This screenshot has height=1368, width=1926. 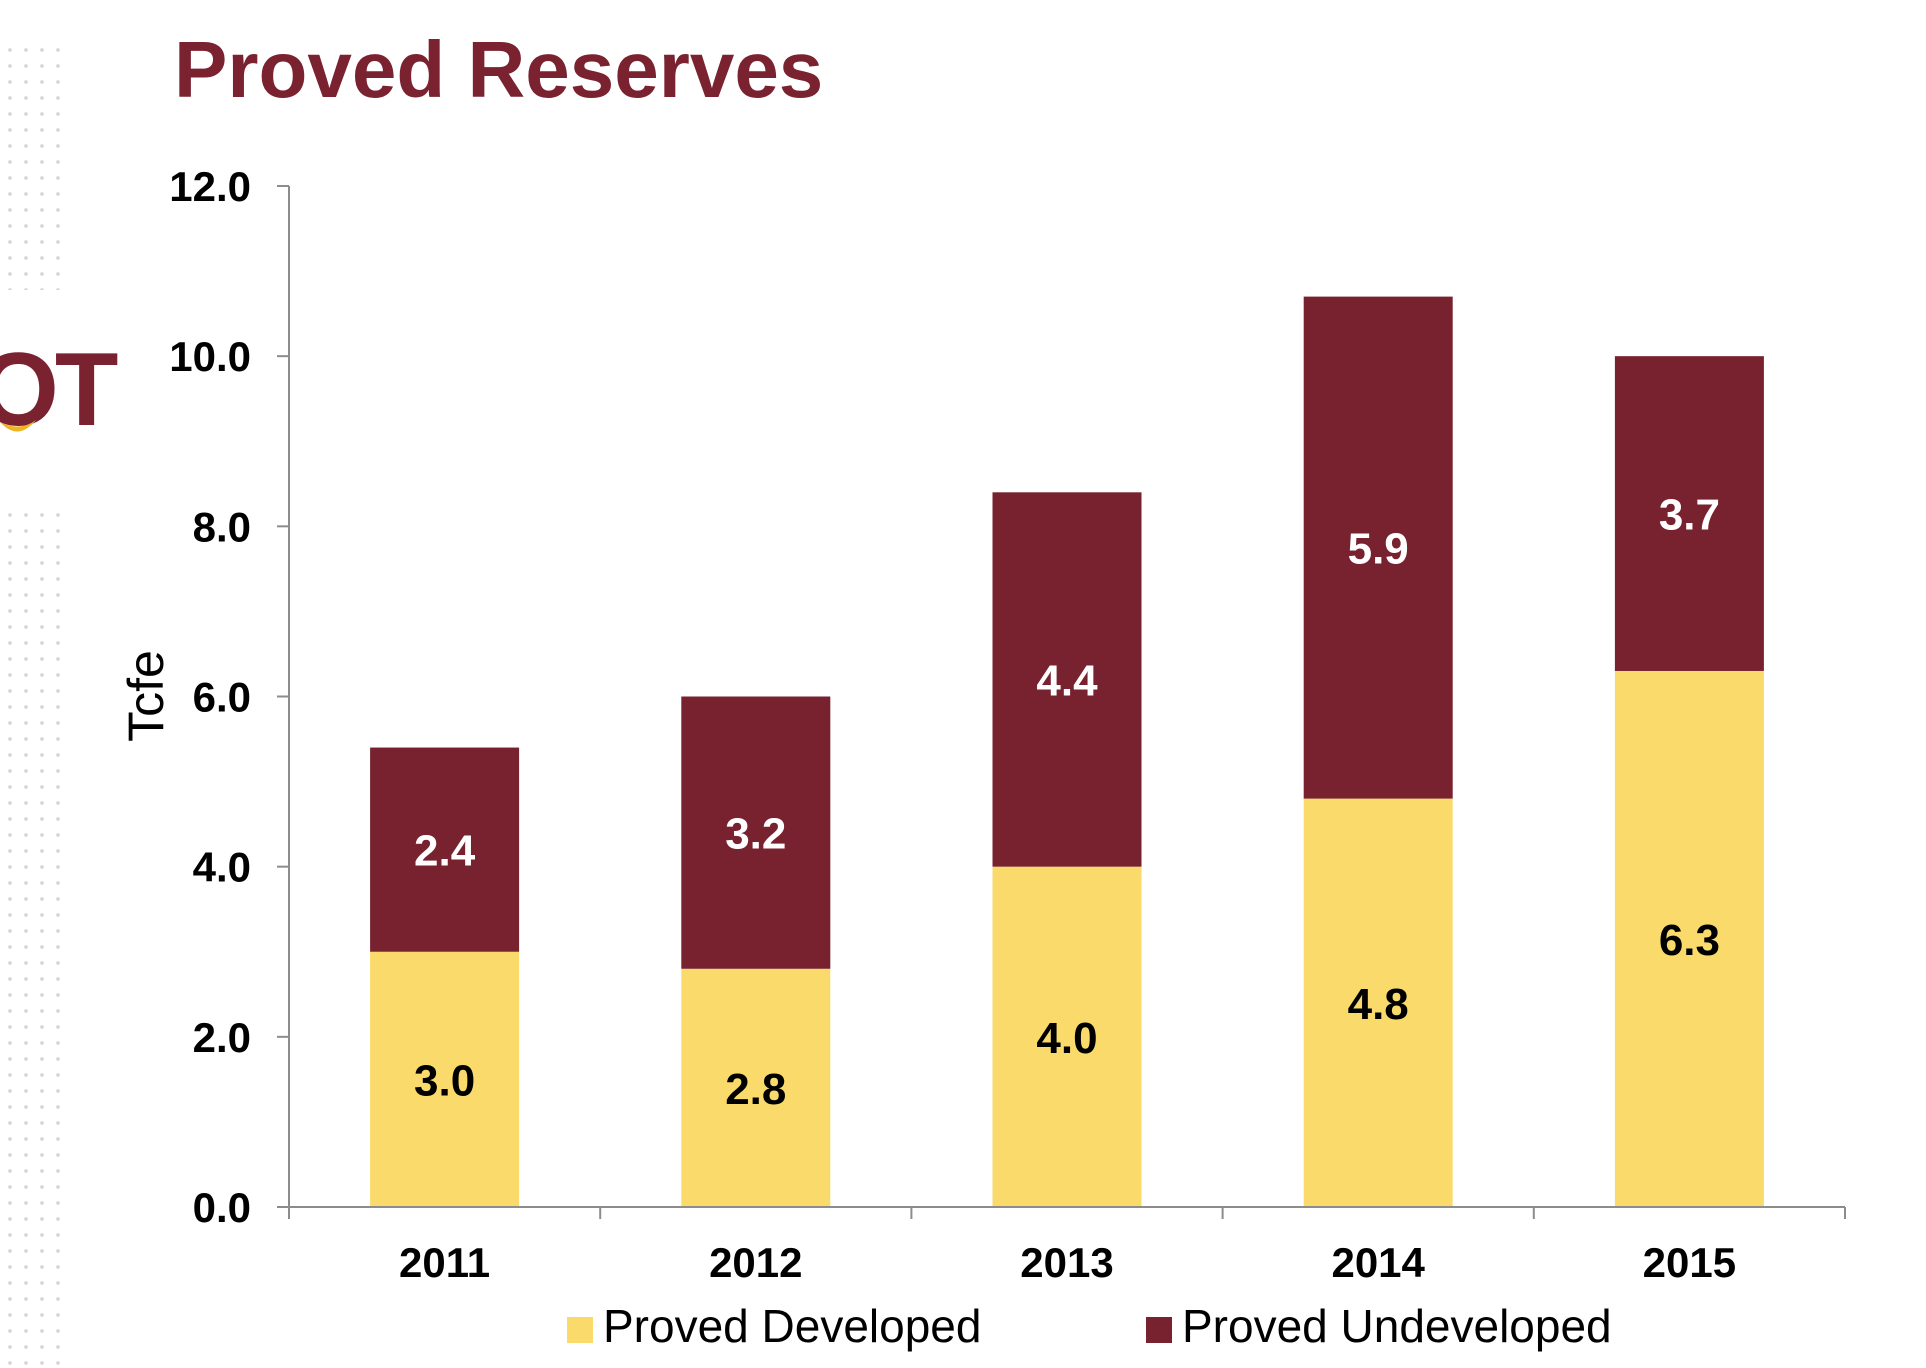 What do you see at coordinates (222, 697) in the screenshot?
I see `y-tick-label: 6.0` at bounding box center [222, 697].